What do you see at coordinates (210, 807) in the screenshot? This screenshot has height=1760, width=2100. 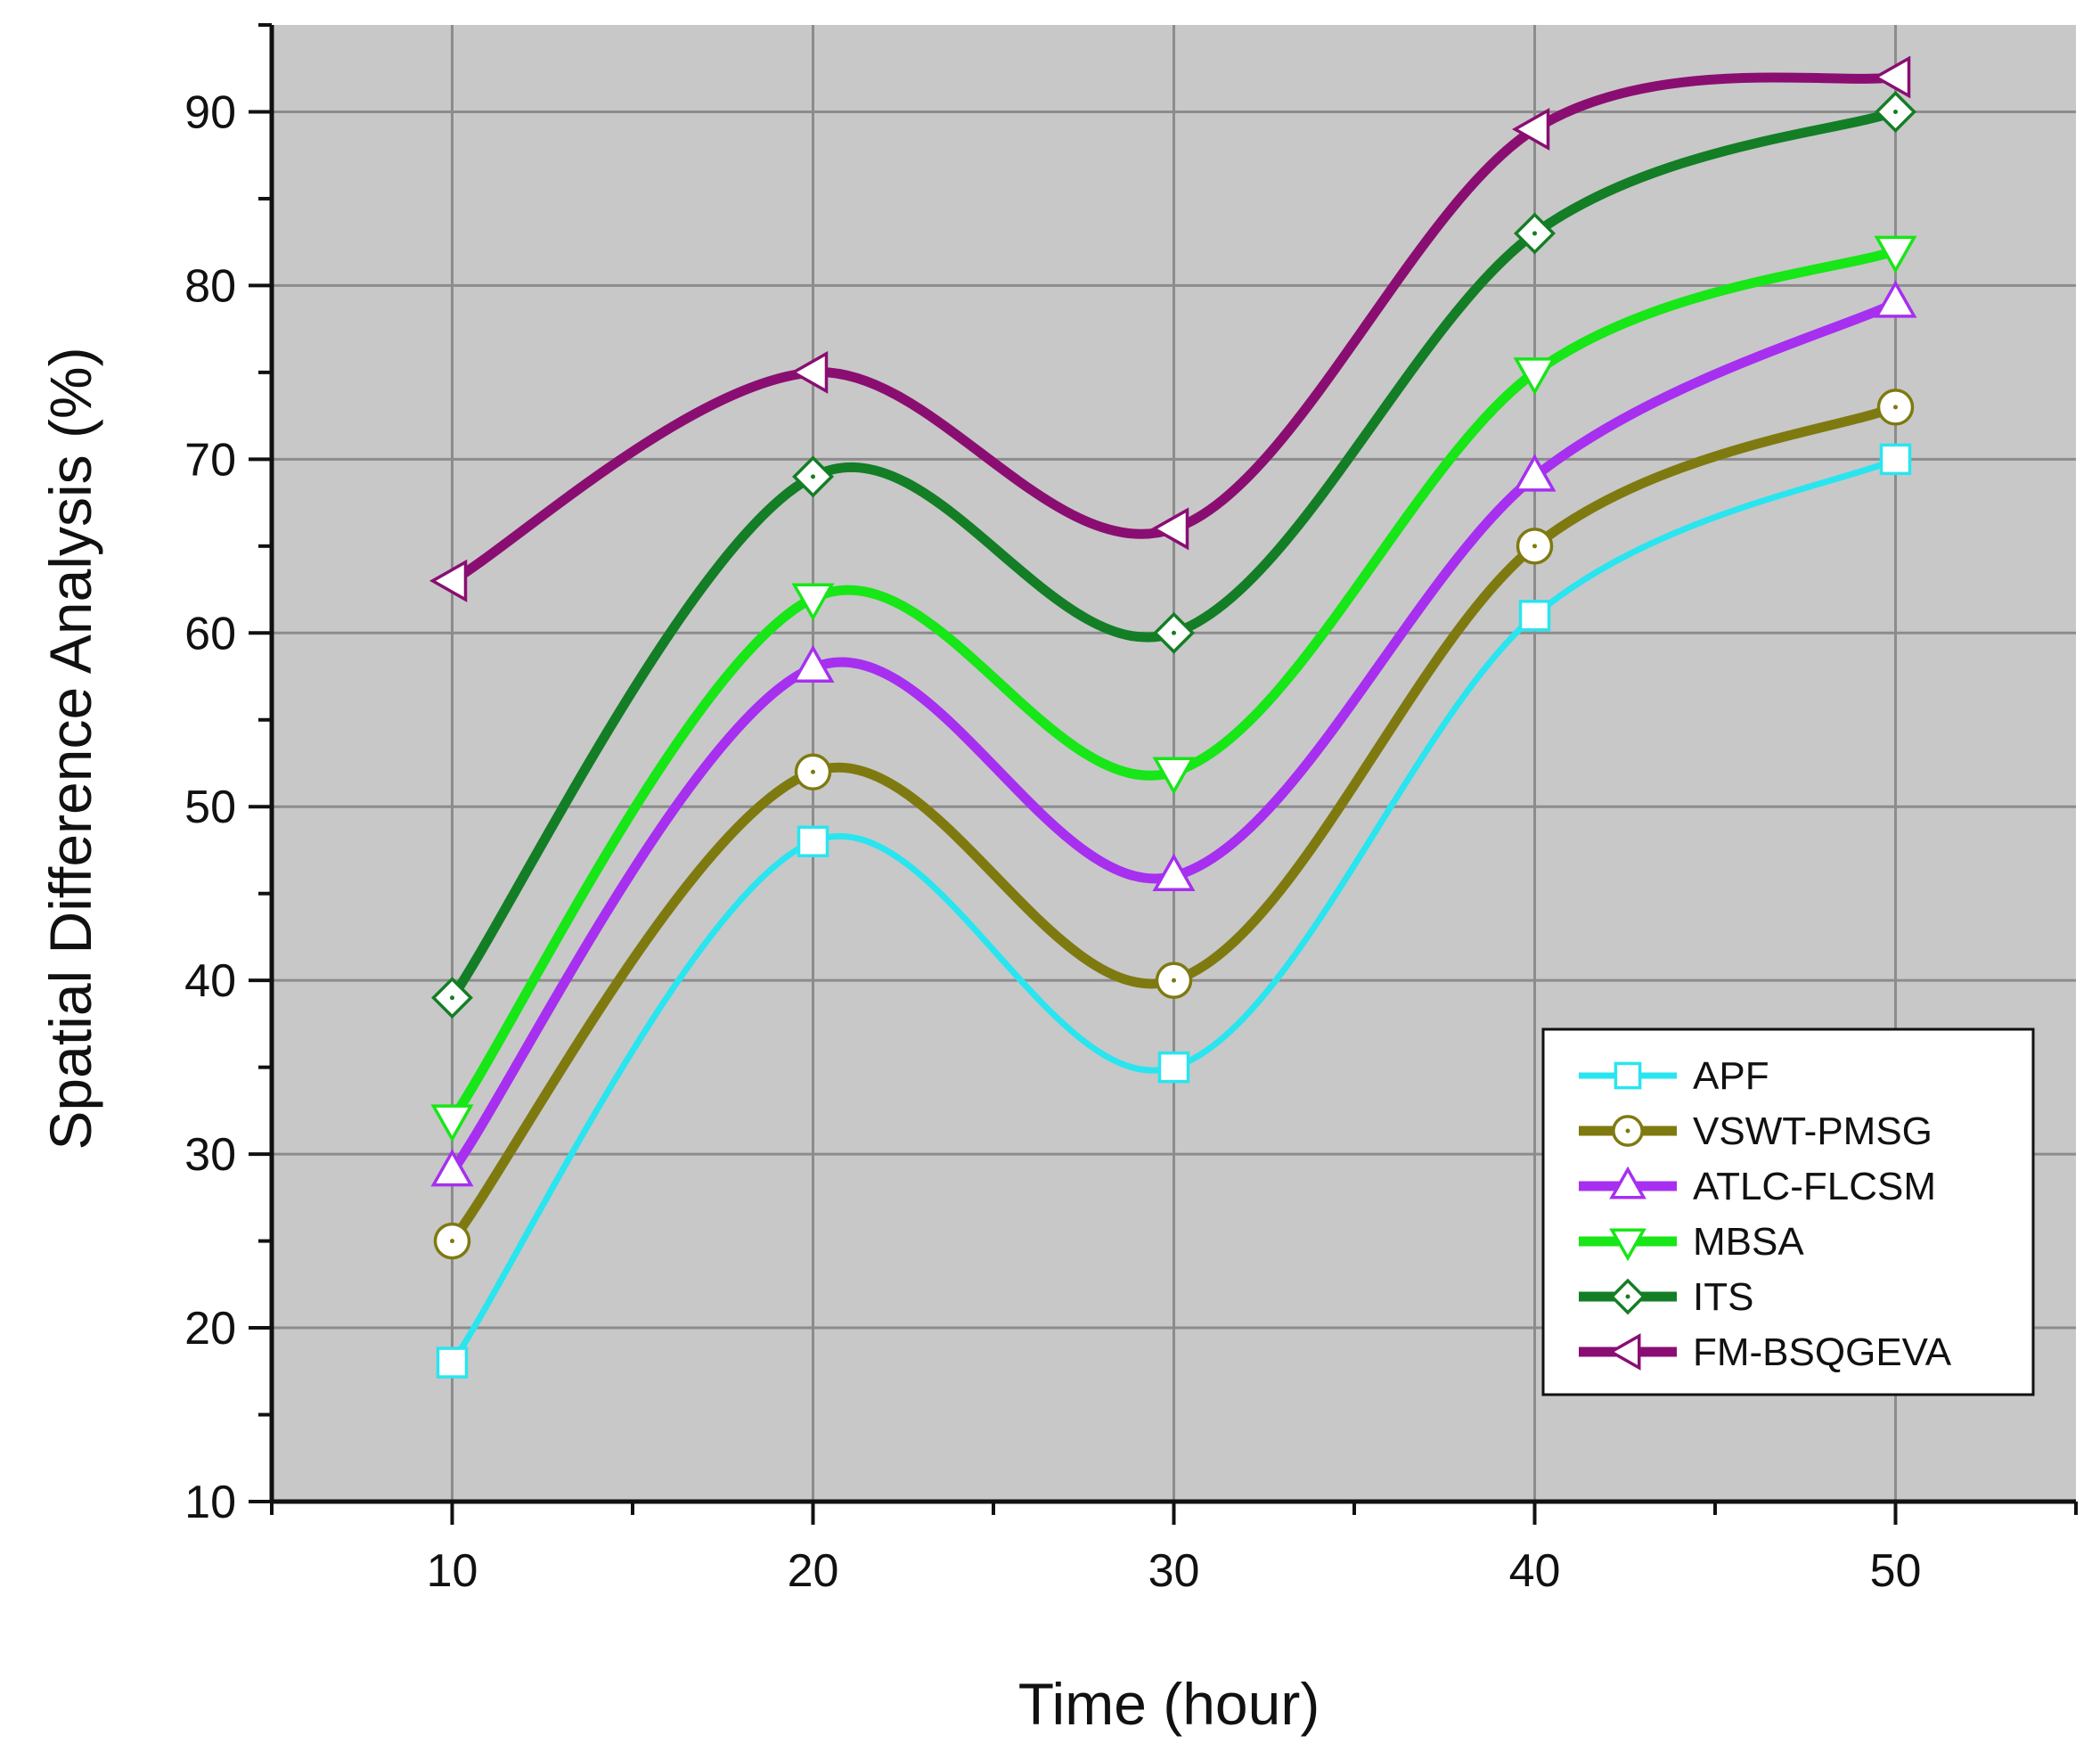 I see `y-tick-label: 50` at bounding box center [210, 807].